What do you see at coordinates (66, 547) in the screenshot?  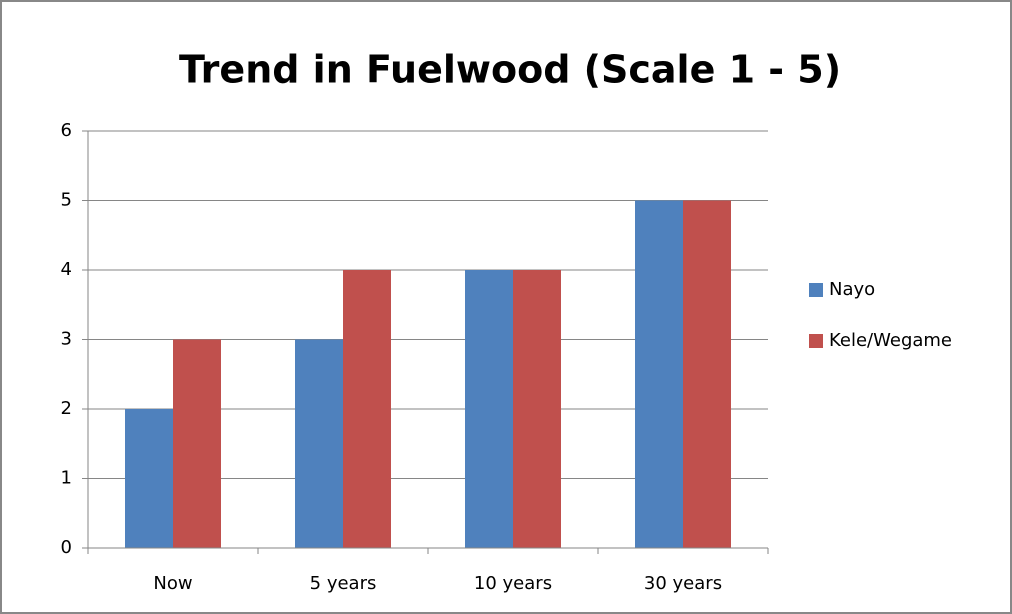 I see `y-tick-label: 0` at bounding box center [66, 547].